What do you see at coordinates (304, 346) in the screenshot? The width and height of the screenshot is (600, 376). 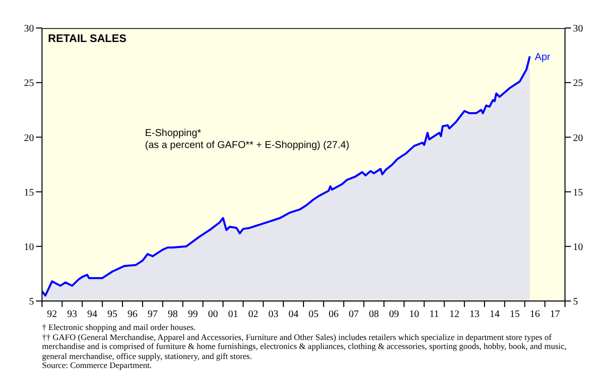 I see `text: †† GAFO (General Merchandise, Apparel and Accessories, Furniture and Other Sales) includes retailers which specialize in department store types of merchandise and is comprised of furniture & home furnishings, electronics & appliances, clothing & accessories, sporting goods, hobby, book, and music, general merchandise, office supply, stationery, and gift stores.` at bounding box center [304, 346].